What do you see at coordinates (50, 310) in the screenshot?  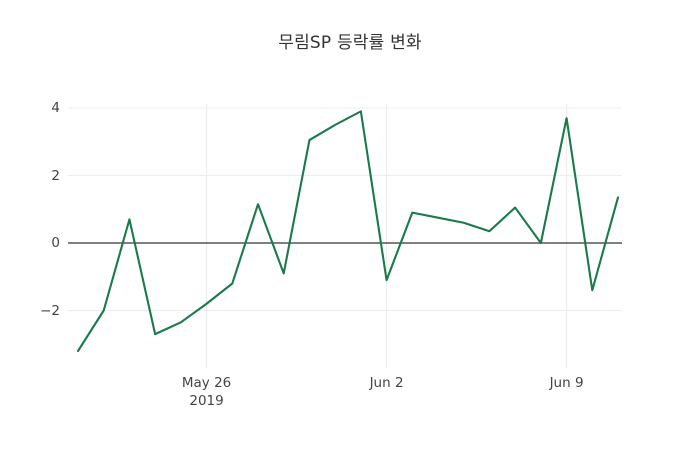 I see `y-axis-tick-label: −2` at bounding box center [50, 310].